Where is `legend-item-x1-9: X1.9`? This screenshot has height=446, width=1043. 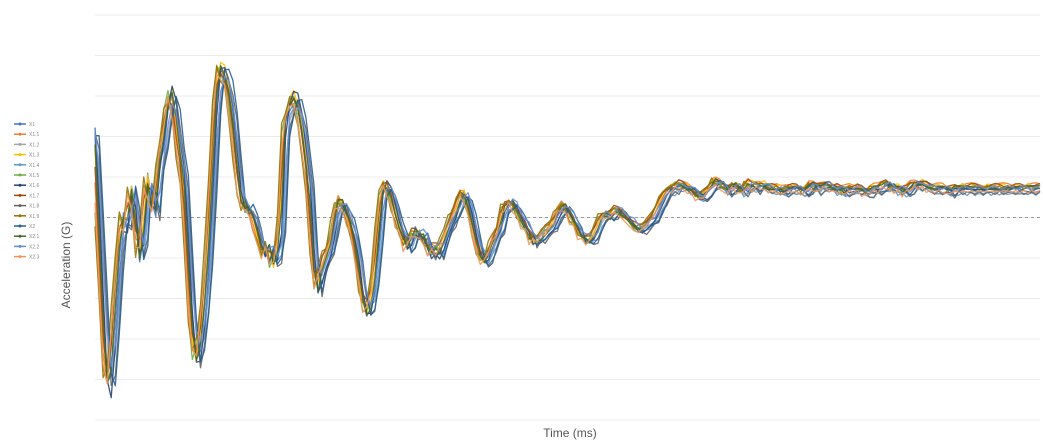
legend-item-x1-9: X1.9 is located at coordinates (27, 217).